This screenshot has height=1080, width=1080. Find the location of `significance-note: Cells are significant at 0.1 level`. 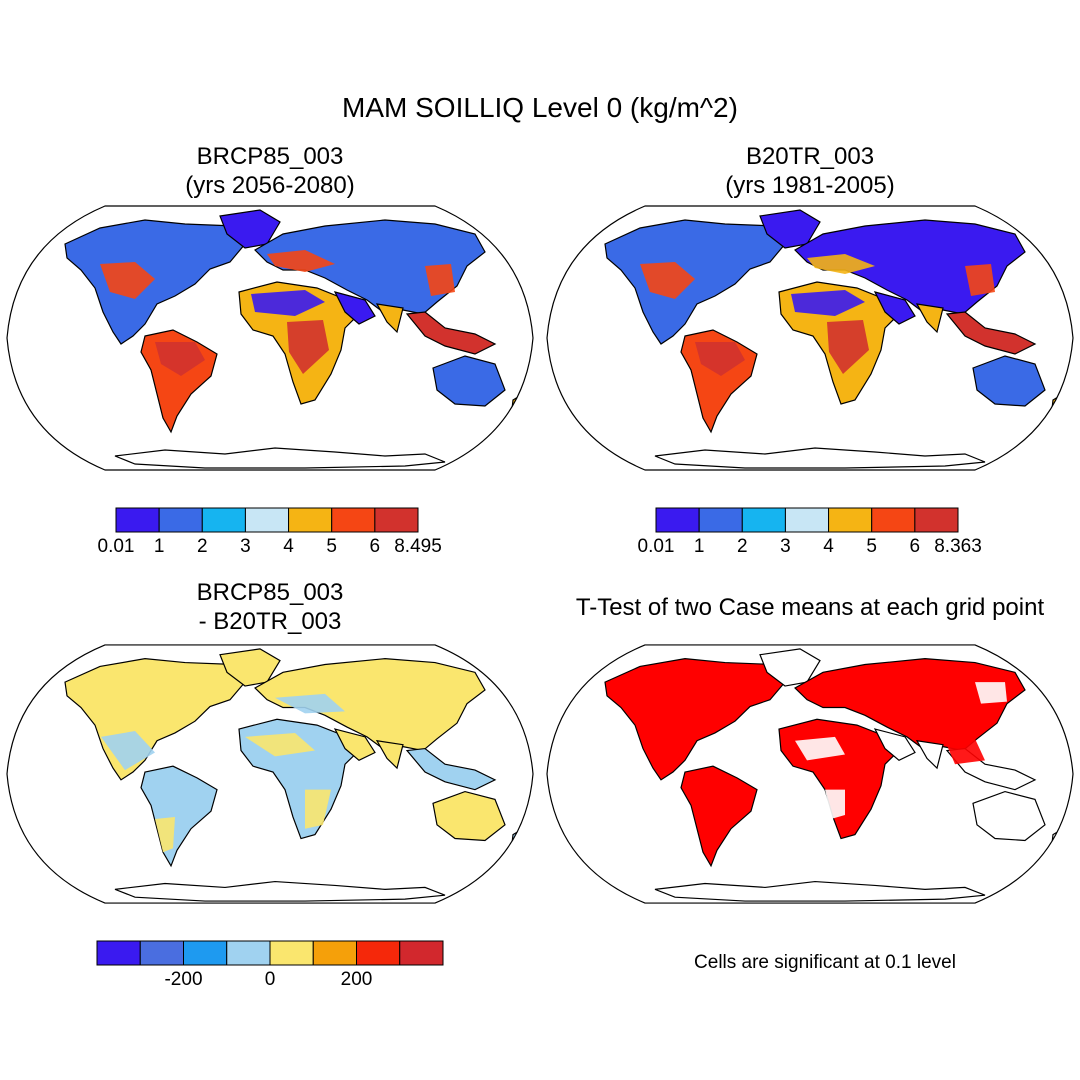

significance-note: Cells are significant at 0.1 level is located at coordinates (825, 962).